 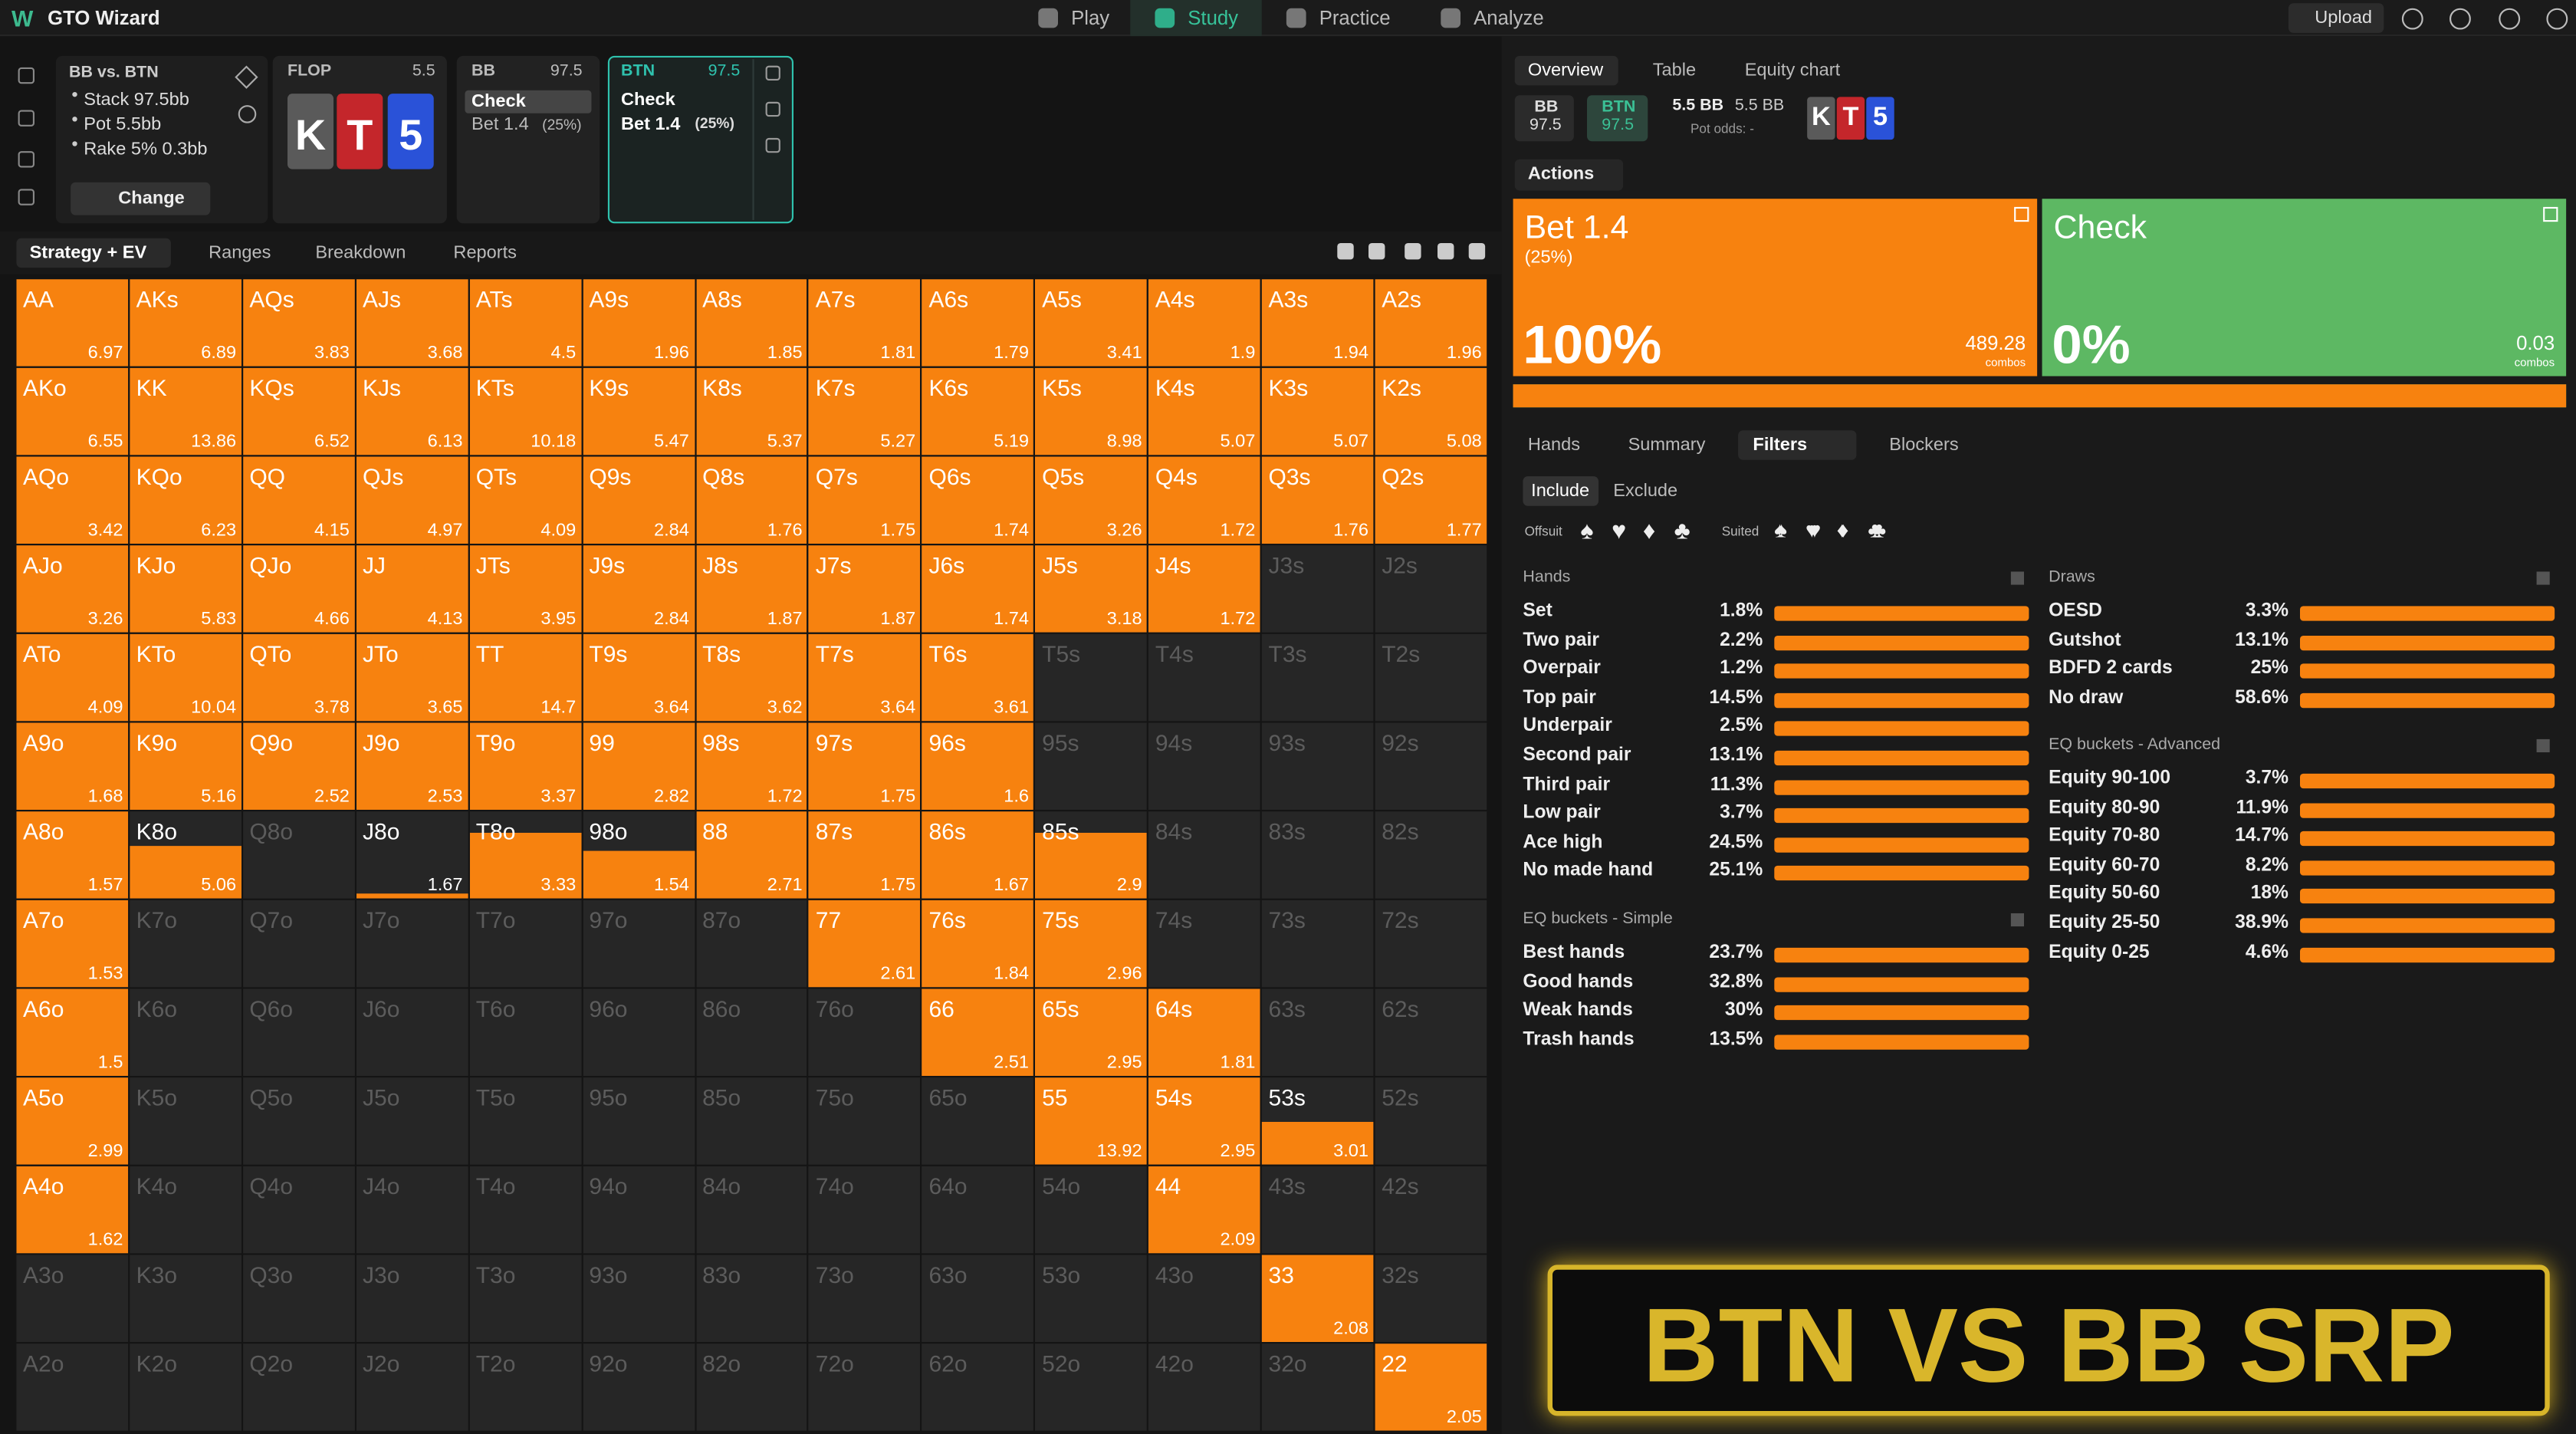 I want to click on hand-cell: Q7o, so click(x=298, y=944).